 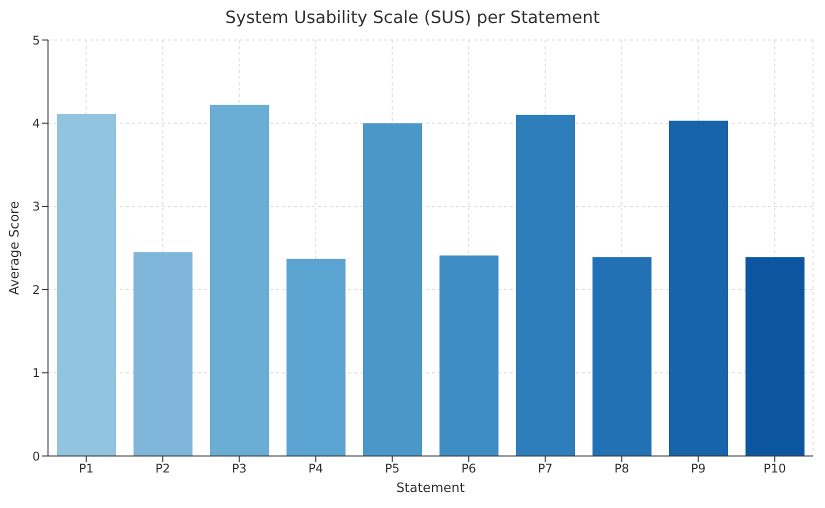 I want to click on x-tick-label: P4, so click(x=316, y=469).